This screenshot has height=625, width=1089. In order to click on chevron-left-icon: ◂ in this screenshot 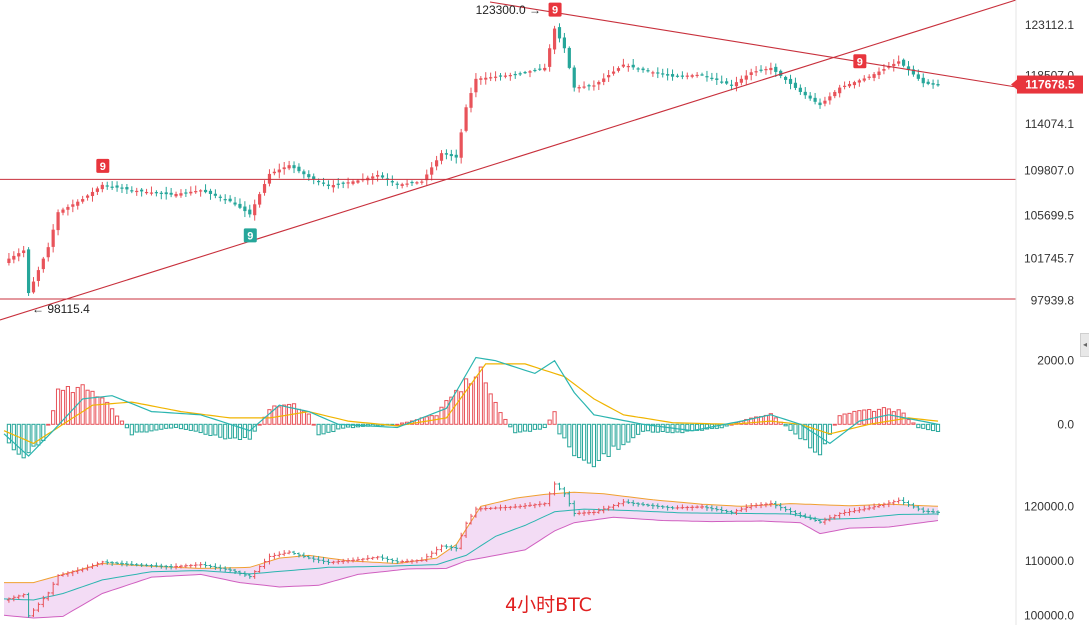, I will do `click(1084, 345)`.